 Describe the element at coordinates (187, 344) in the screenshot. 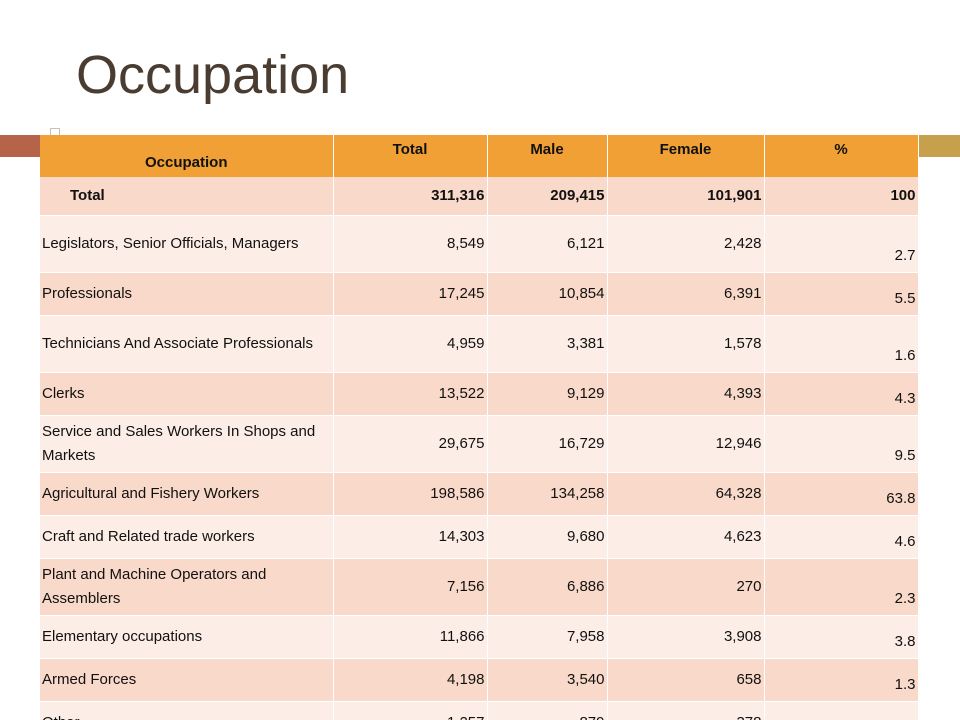

I see `cell-occupation: Technicians And Associate Professionals` at that location.